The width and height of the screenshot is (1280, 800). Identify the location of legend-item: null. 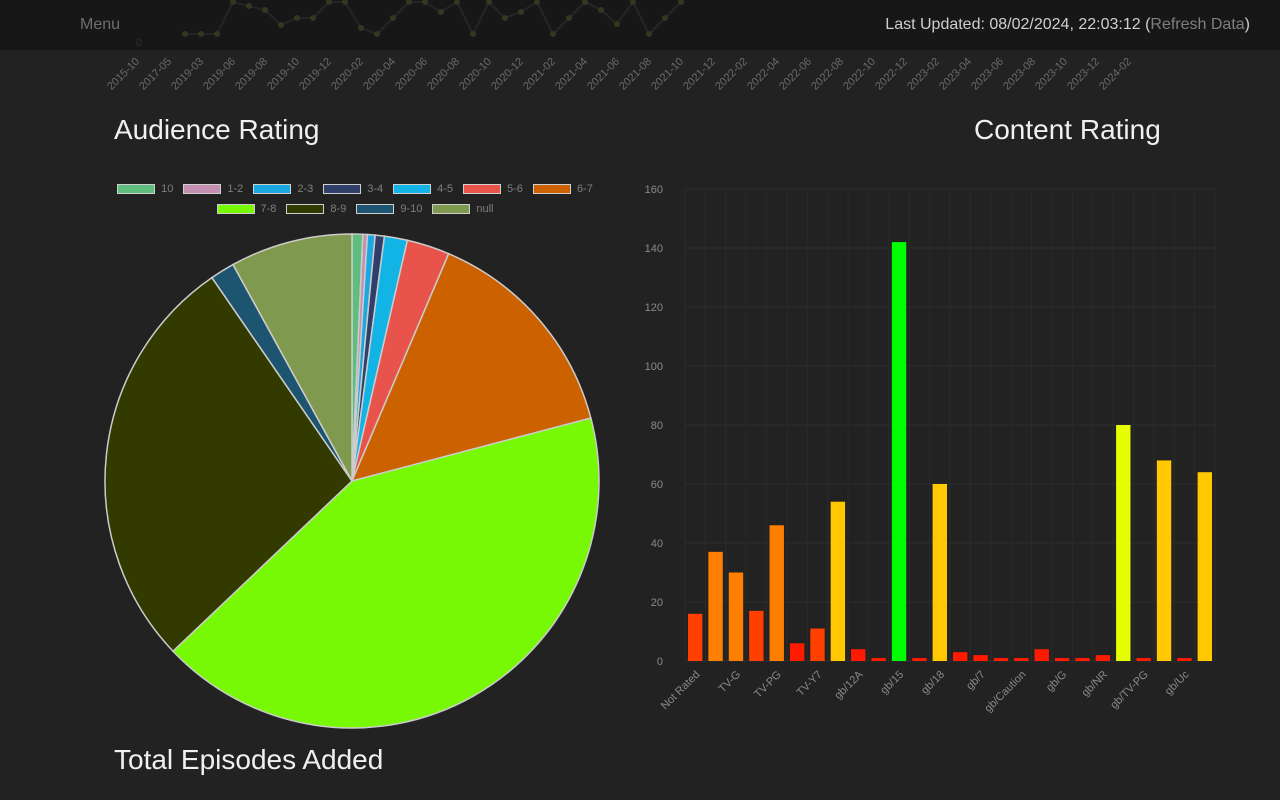
(462, 209).